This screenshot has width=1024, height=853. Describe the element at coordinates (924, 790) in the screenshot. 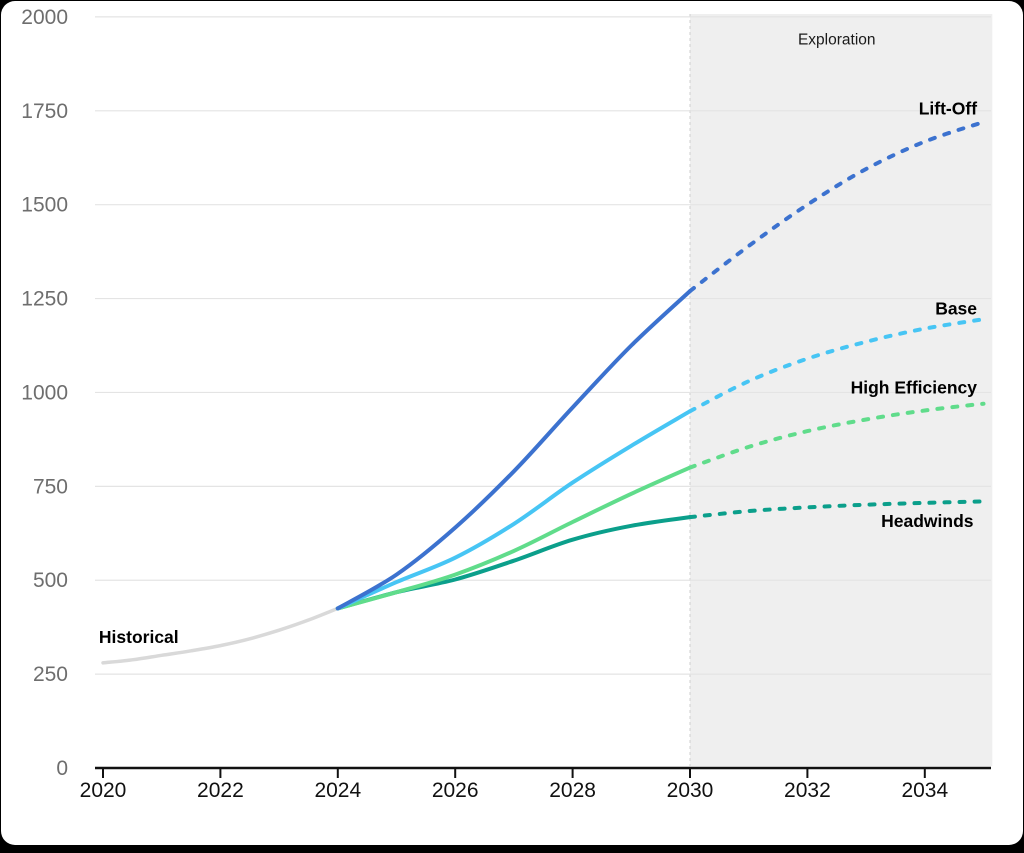

I see `x-tick-label-2034: 2034` at that location.